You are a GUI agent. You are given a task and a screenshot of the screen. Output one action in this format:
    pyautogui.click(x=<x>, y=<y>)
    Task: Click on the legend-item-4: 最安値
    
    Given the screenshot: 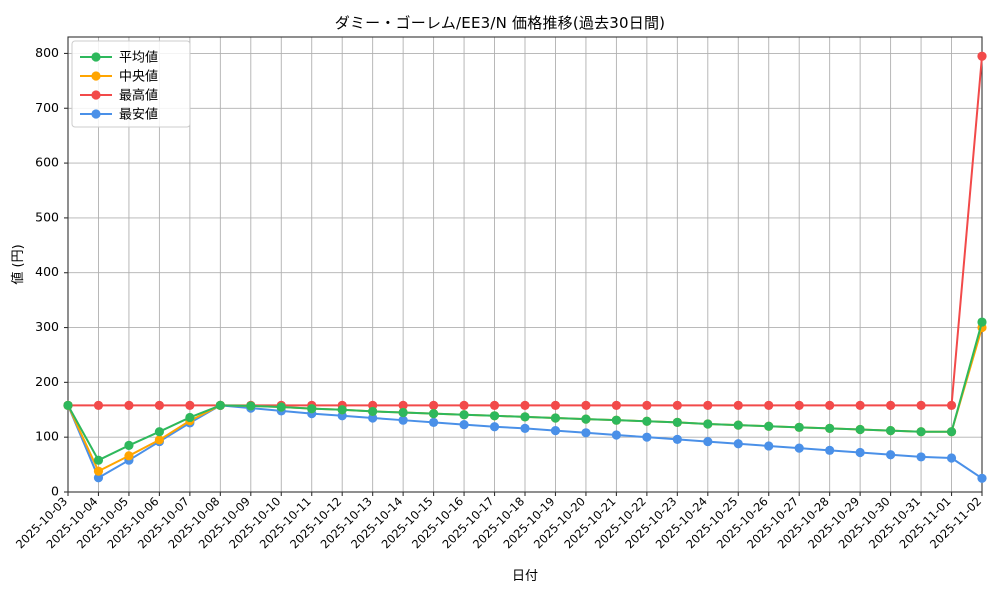 What is the action you would take?
    pyautogui.click(x=119, y=115)
    